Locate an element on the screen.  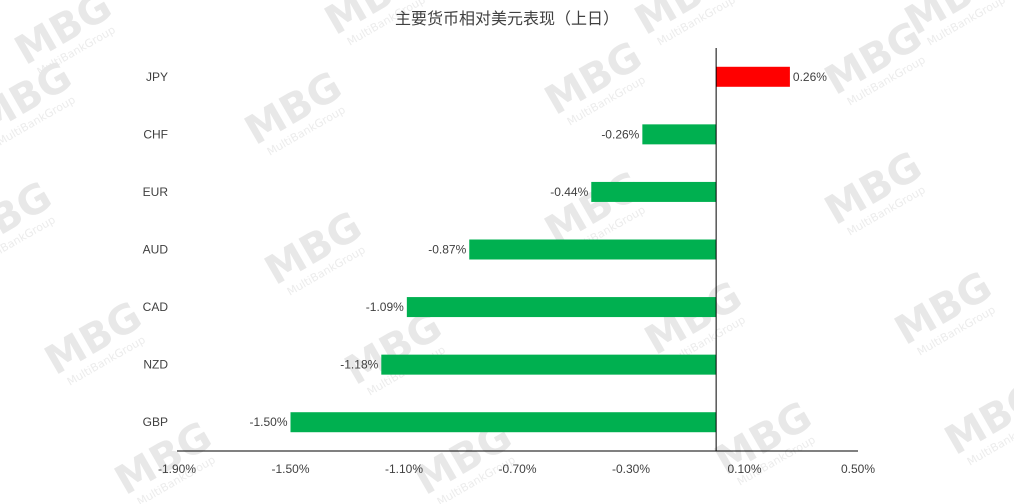
category-label-eur: EUR is located at coordinates (156, 192).